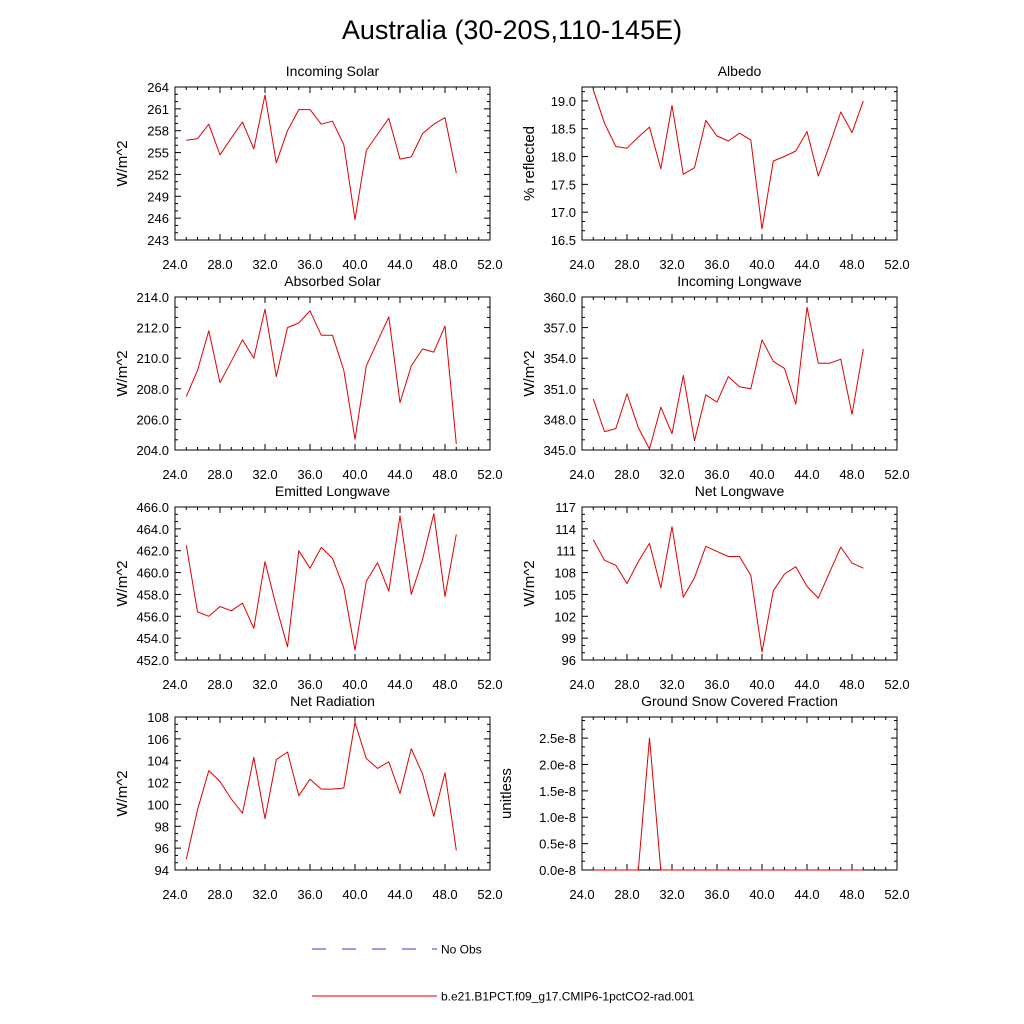  Describe the element at coordinates (565, 573) in the screenshot. I see `net-longwave-y-tick-label: 108` at that location.